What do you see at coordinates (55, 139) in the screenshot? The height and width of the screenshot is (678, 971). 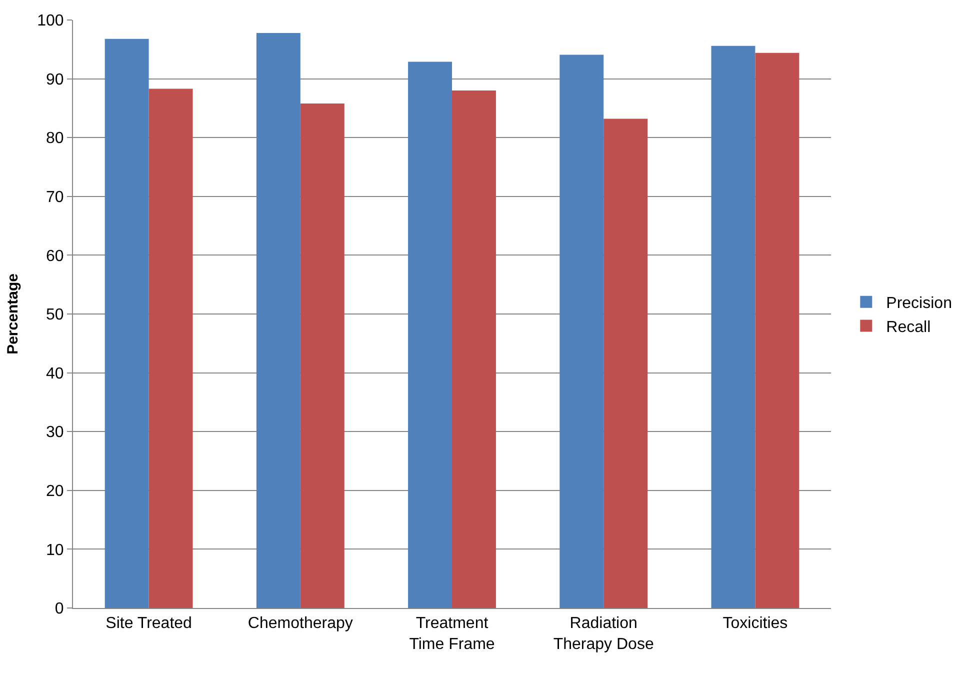 I see `y-tick-label: 80` at bounding box center [55, 139].